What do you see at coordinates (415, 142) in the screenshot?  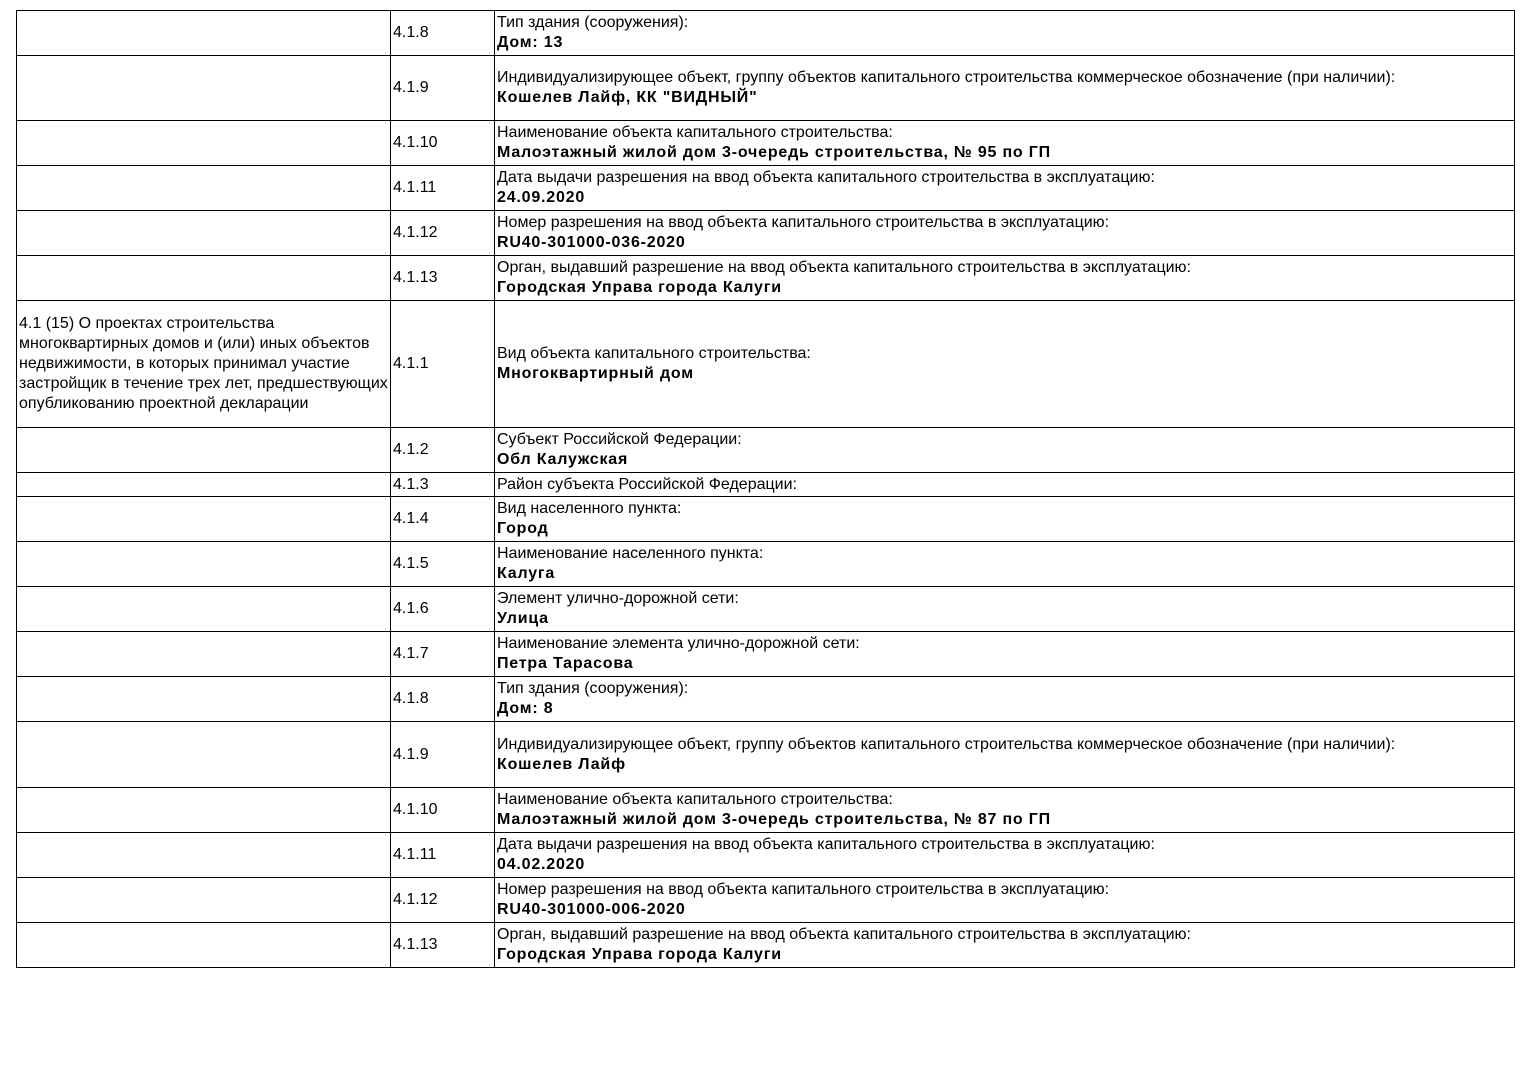 I see `item-code: 4.1.10` at bounding box center [415, 142].